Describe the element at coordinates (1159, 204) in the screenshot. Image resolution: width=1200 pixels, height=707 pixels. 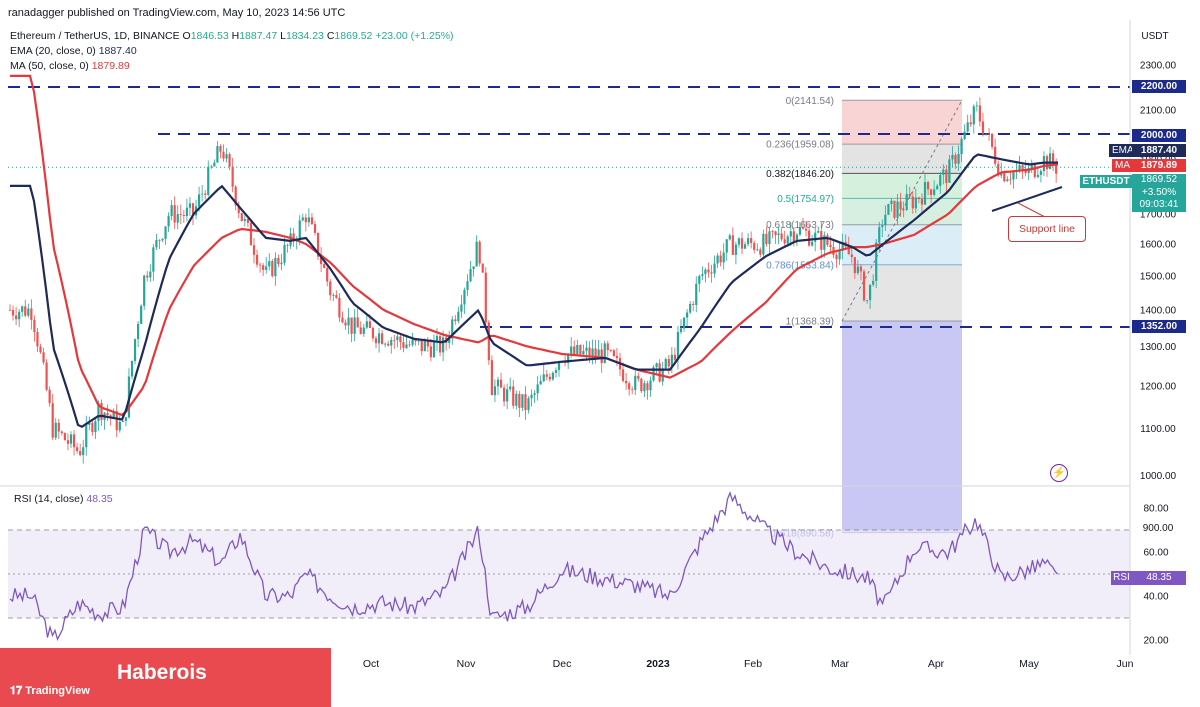
I see `candle-countdown: 09:03:41` at that location.